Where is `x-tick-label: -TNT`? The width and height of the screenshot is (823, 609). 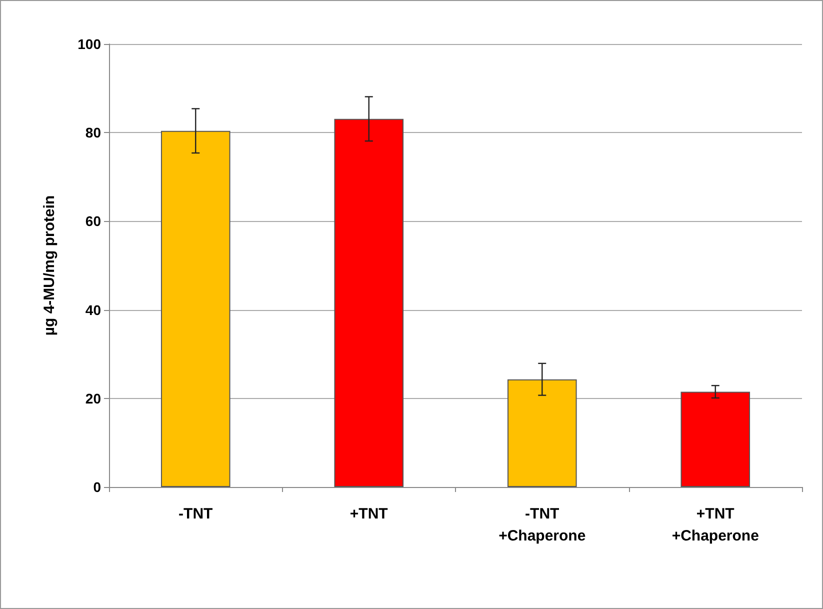
x-tick-label: -TNT is located at coordinates (195, 514).